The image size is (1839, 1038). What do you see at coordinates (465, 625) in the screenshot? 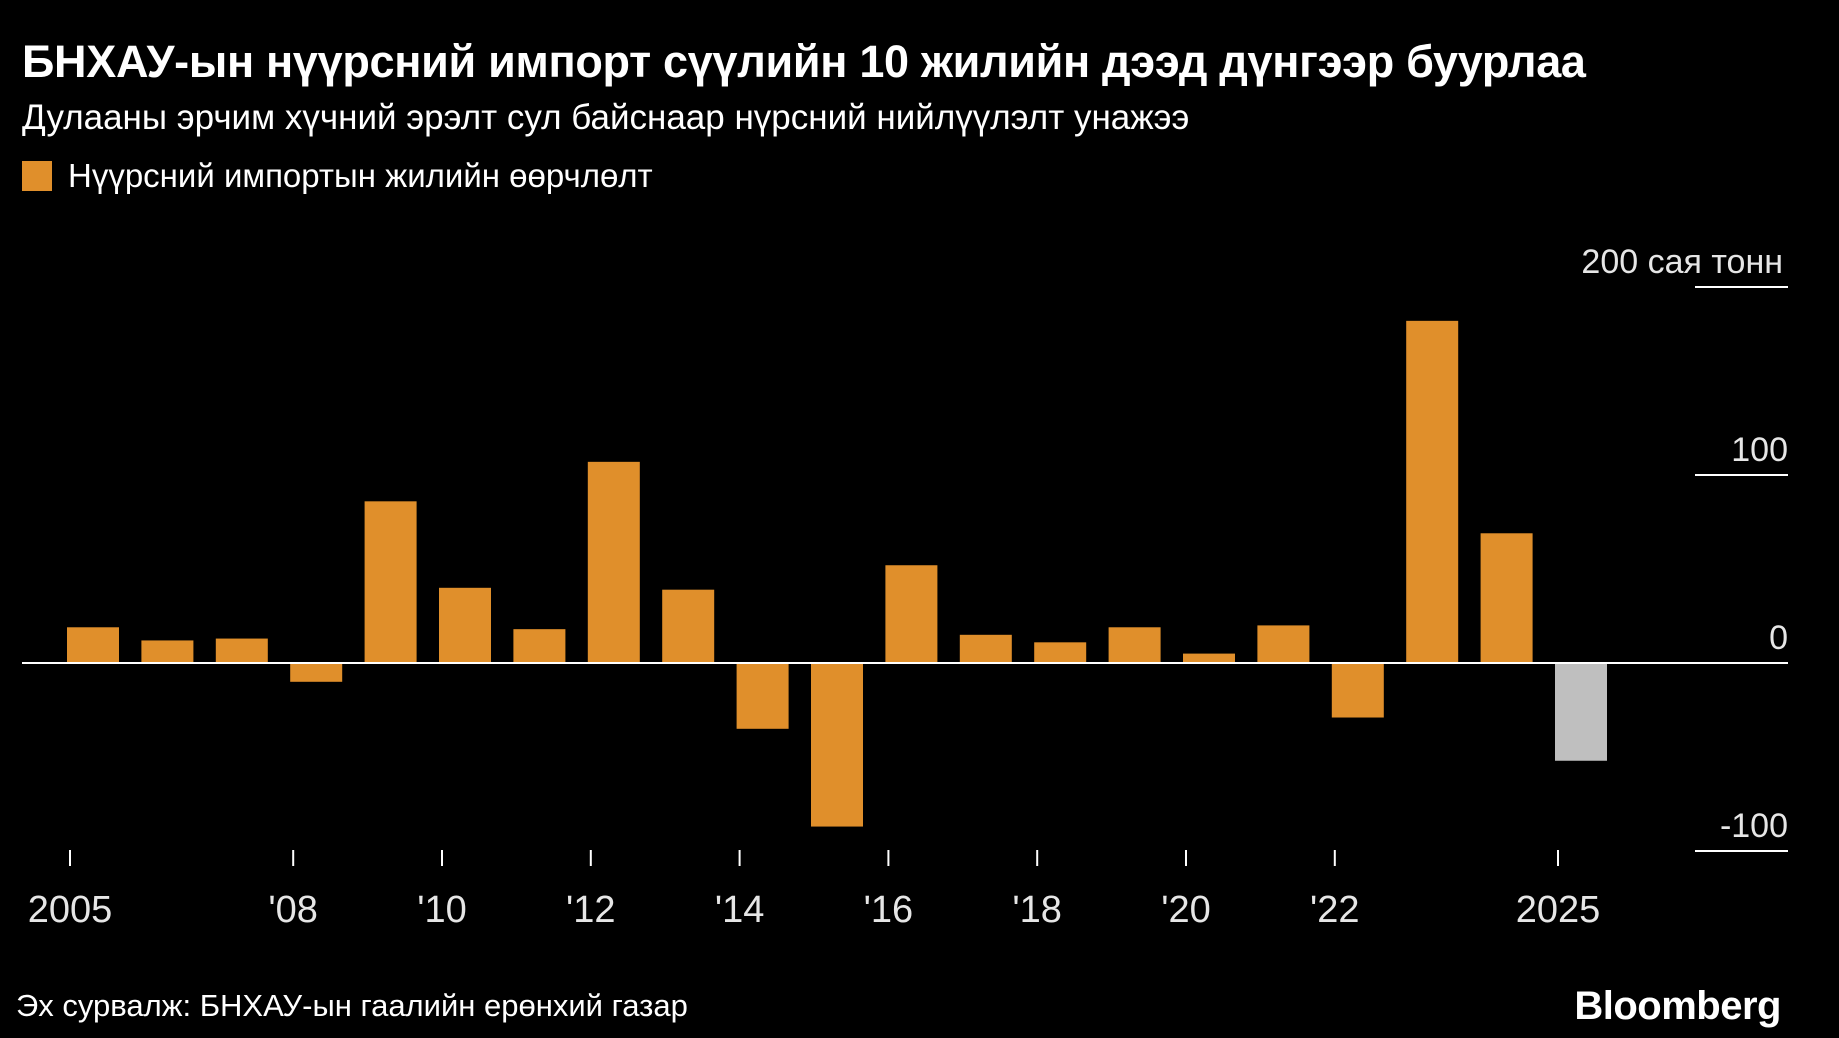
I see `bar-2010` at bounding box center [465, 625].